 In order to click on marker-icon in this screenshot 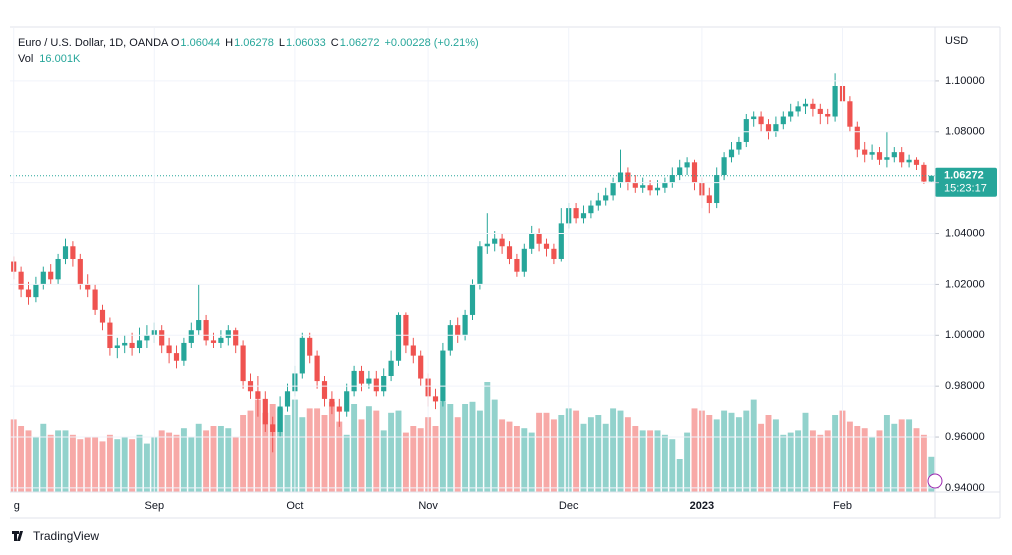, I will do `click(935, 481)`.